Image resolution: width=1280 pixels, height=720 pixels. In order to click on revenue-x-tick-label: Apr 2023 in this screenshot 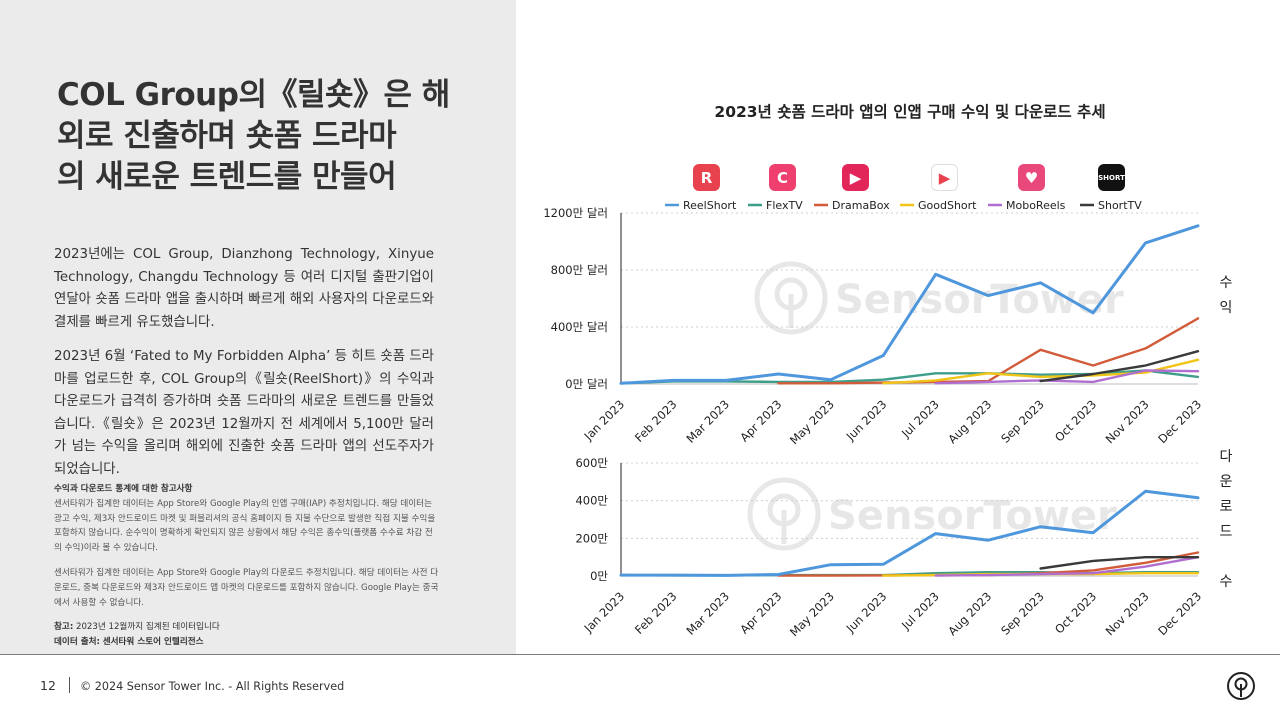, I will do `click(760, 420)`.